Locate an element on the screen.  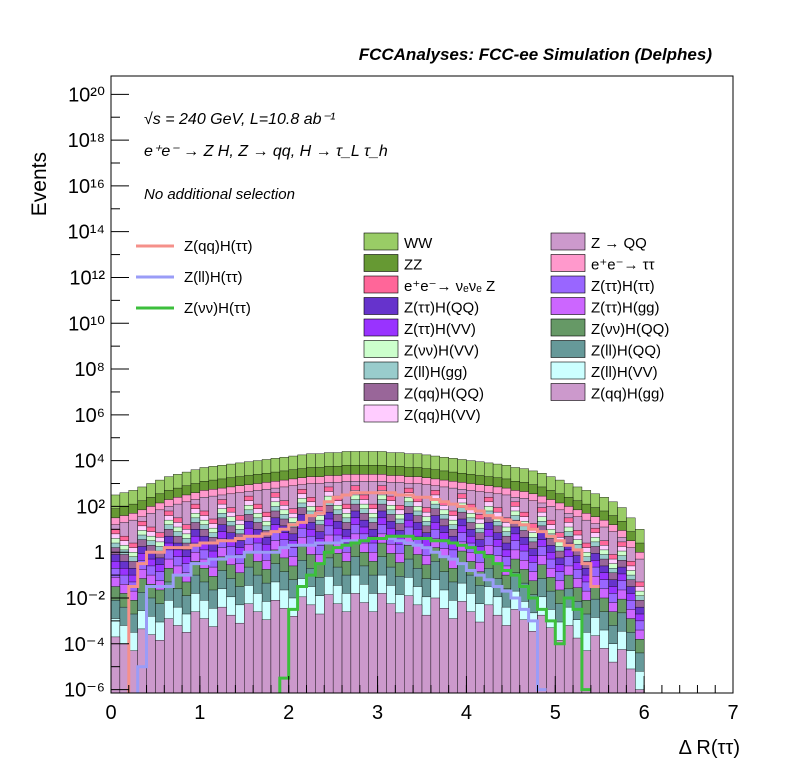
legend-background-label: Z(ττ)H(QQ) is located at coordinates (441, 308).